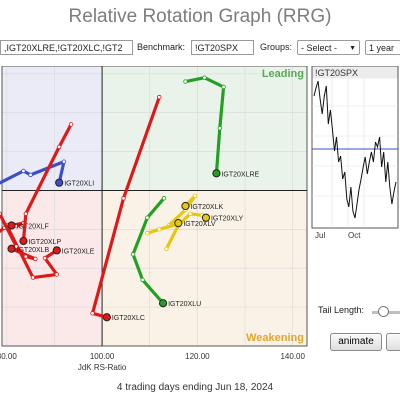 Image resolution: width=400 pixels, height=400 pixels. I want to click on benchmark-panel: !GT20SPX Jul Oct, so click(355, 153).